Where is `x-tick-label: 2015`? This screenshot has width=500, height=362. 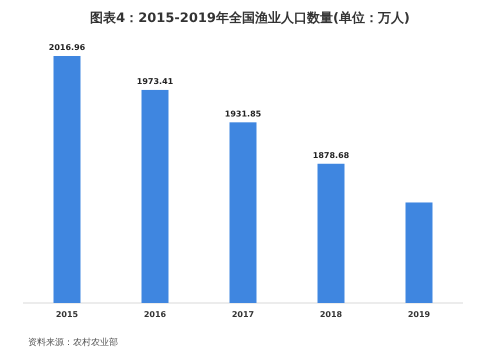
x-tick-label: 2015 is located at coordinates (67, 314).